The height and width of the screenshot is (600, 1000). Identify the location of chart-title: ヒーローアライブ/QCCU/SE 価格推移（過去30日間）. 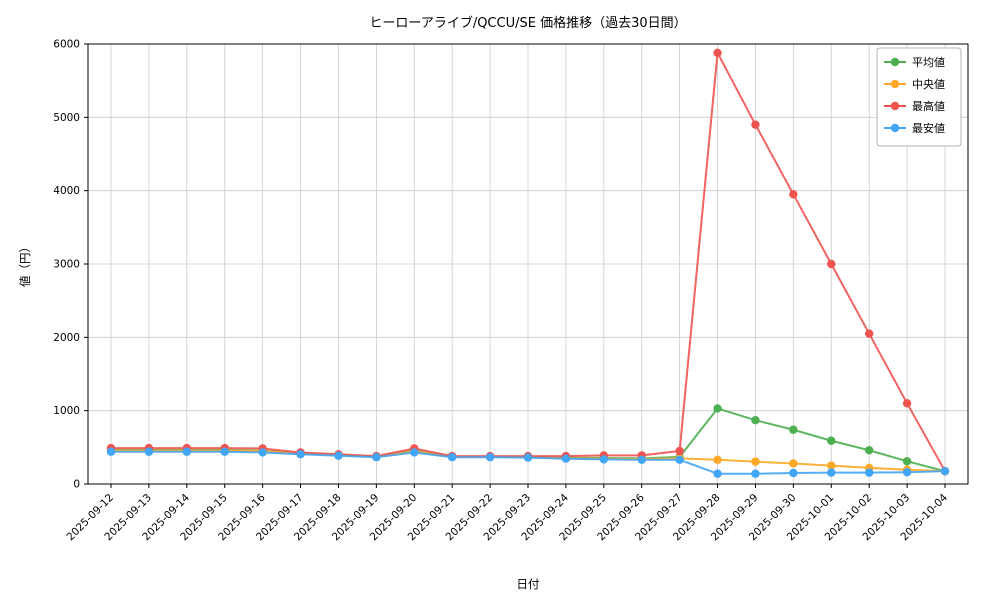
(528, 23).